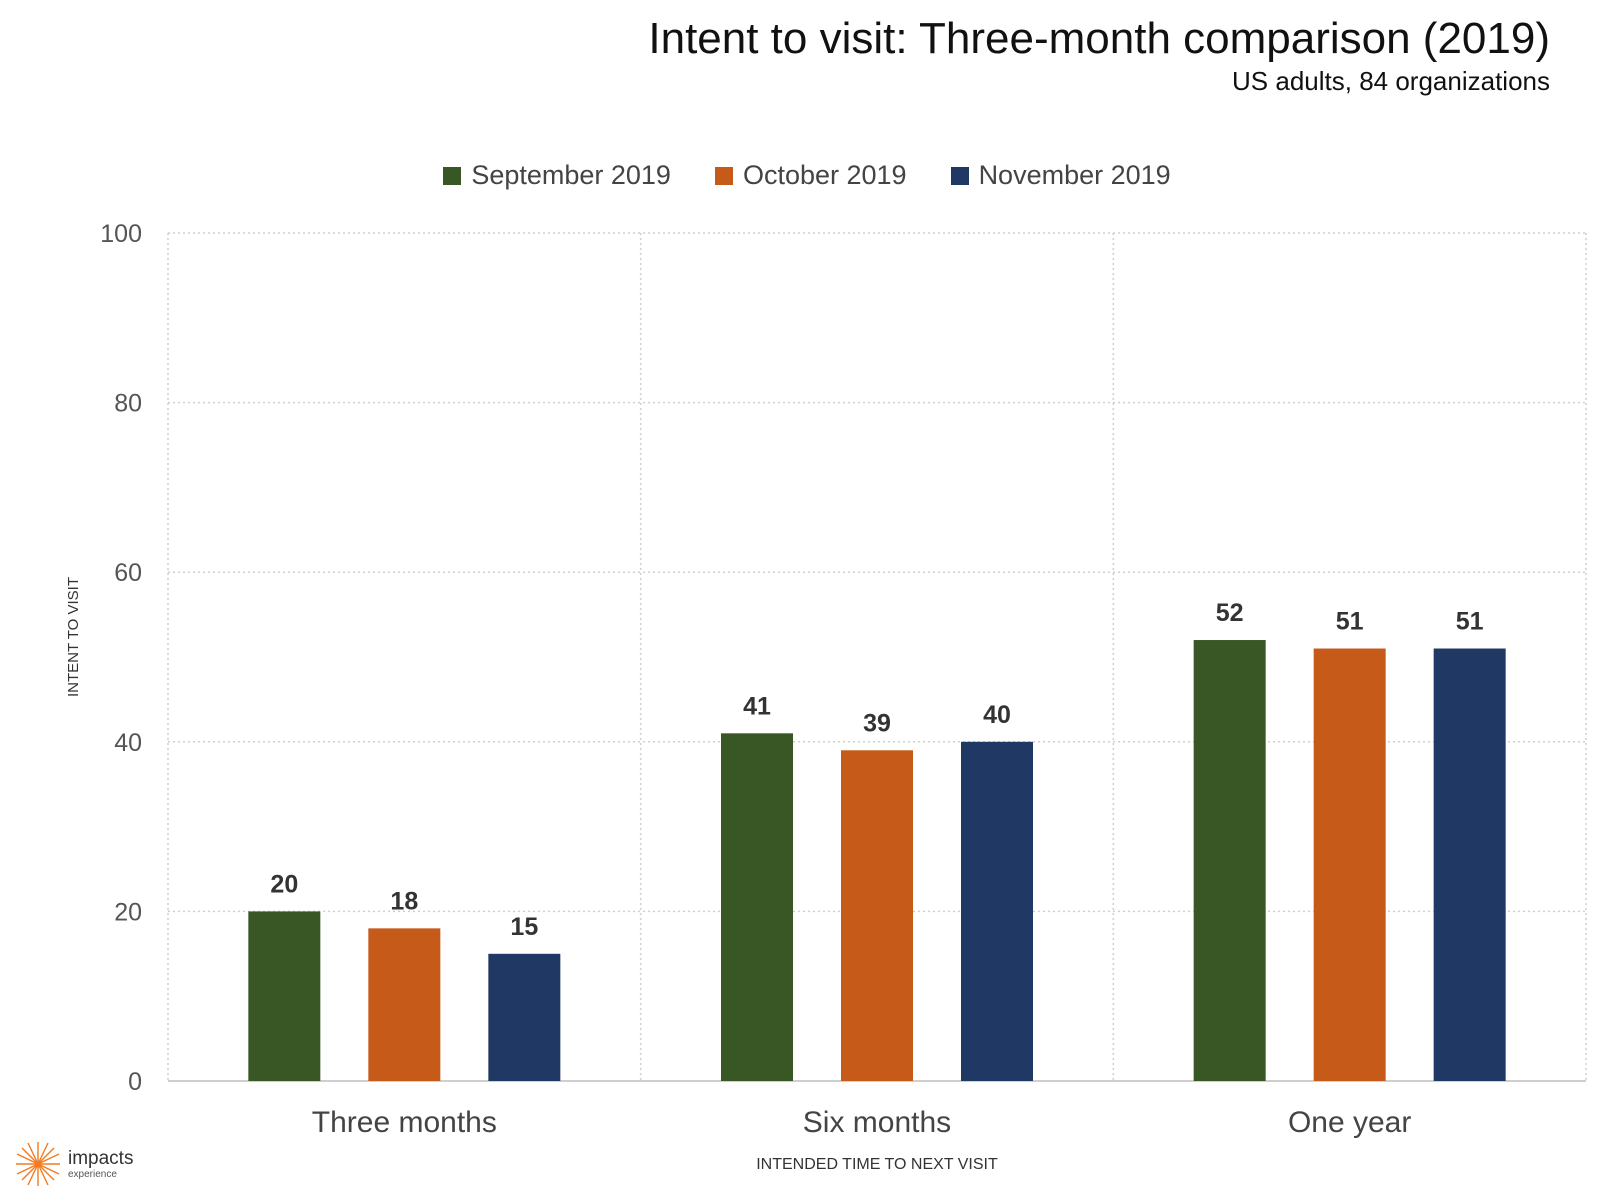  I want to click on data-label: 52, so click(1230, 613).